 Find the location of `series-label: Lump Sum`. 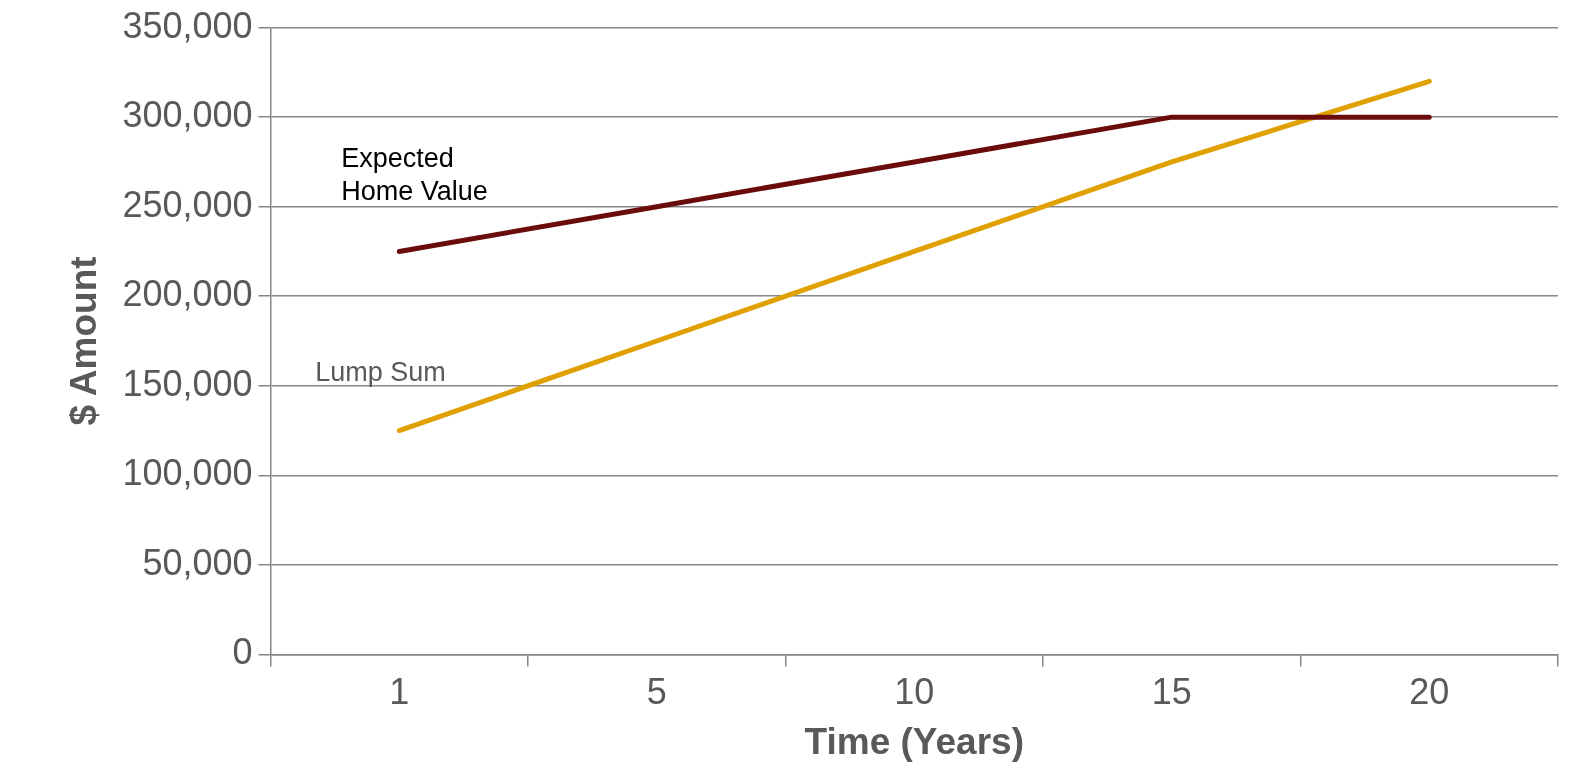

series-label: Lump Sum is located at coordinates (380, 372).